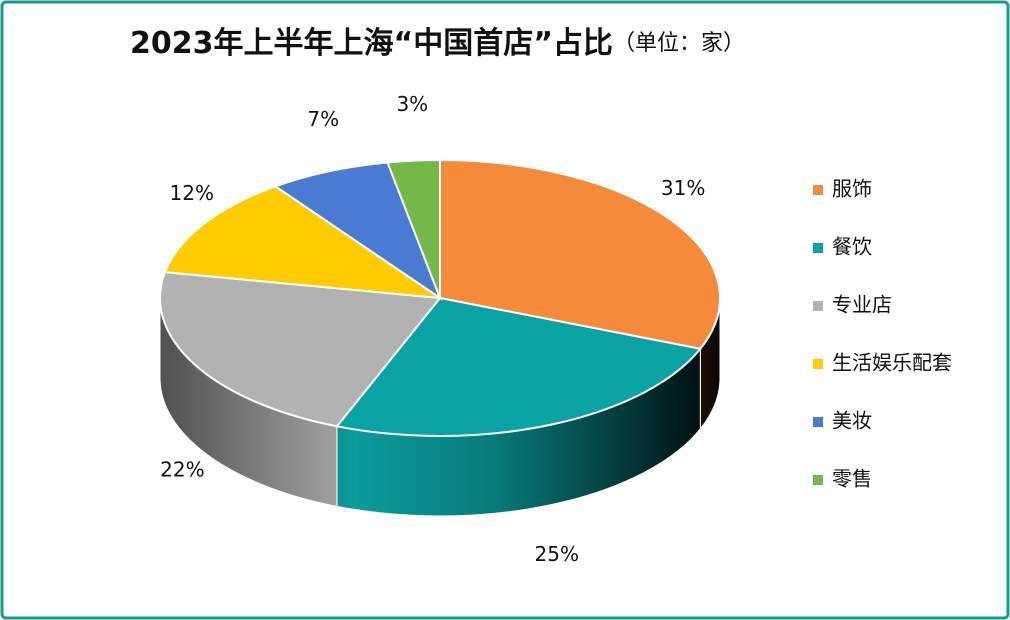  I want to click on data-label: 12%, so click(192, 193).